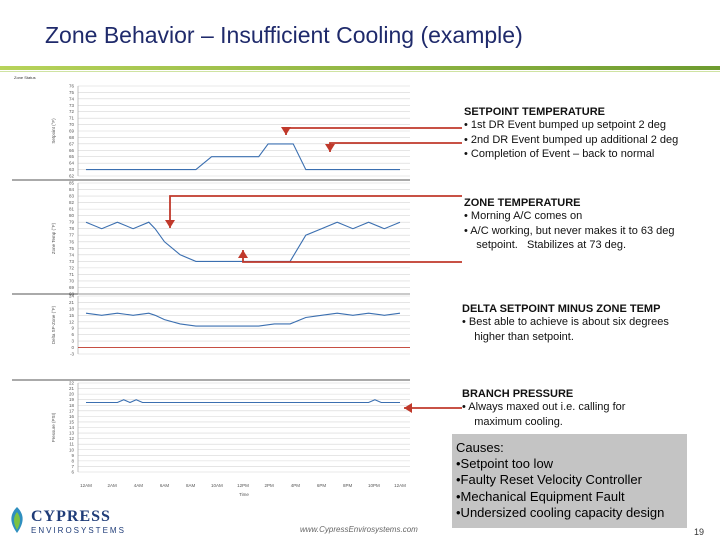  Describe the element at coordinates (374, 485) in the screenshot. I see `x-tick-label: 10PM` at that location.